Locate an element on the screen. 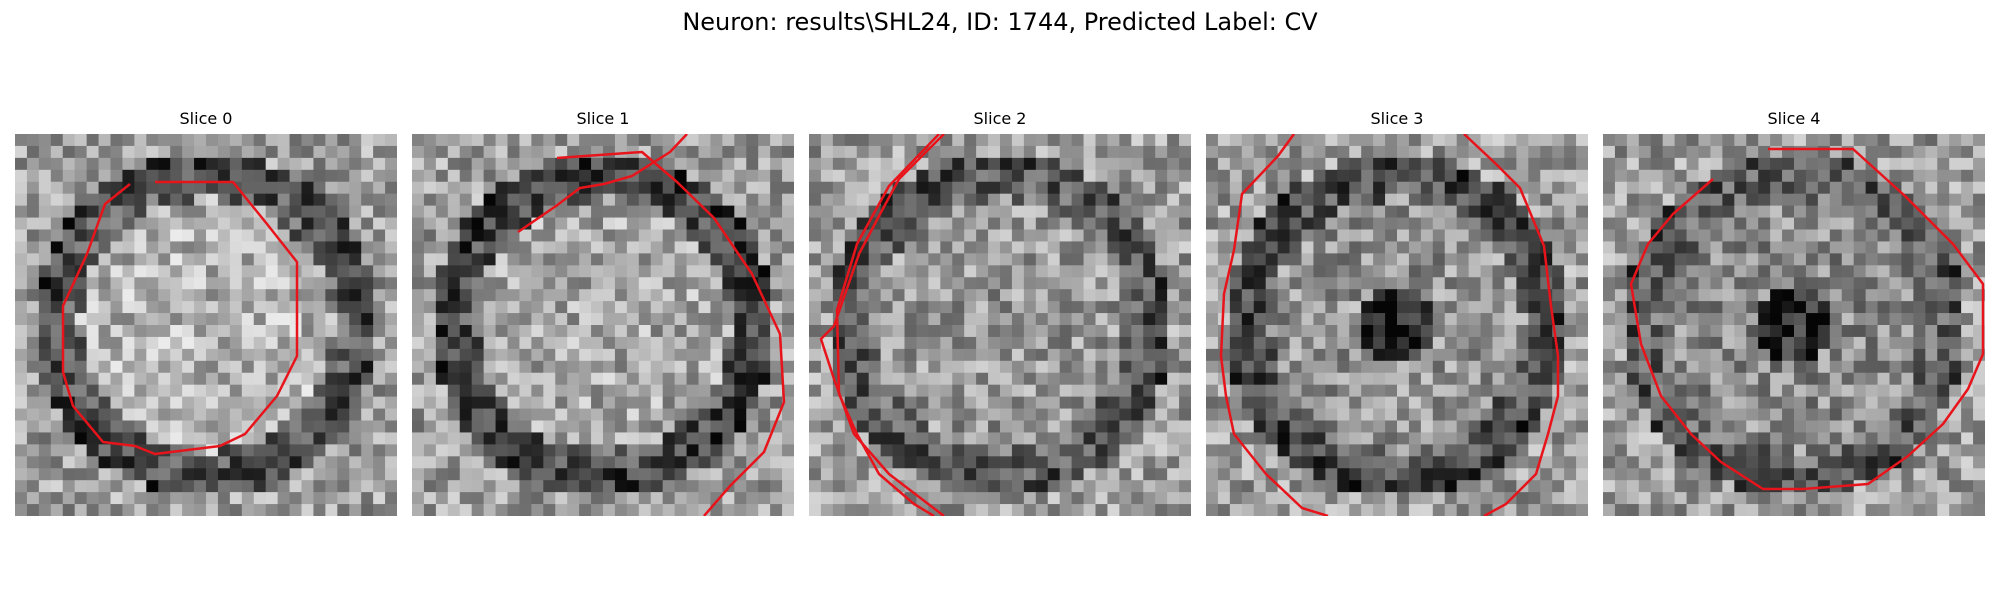  panel-slice-1: Slice 1 is located at coordinates (603, 314).